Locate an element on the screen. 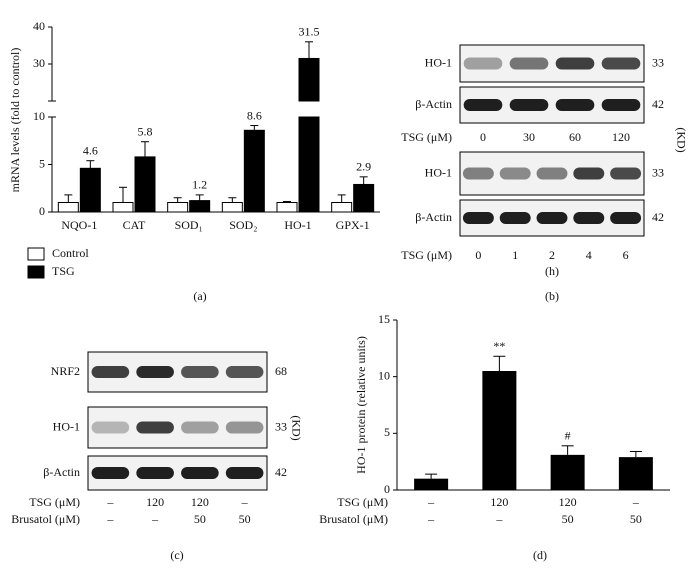 The image size is (694, 574). data-label: 1.2 is located at coordinates (199, 185).